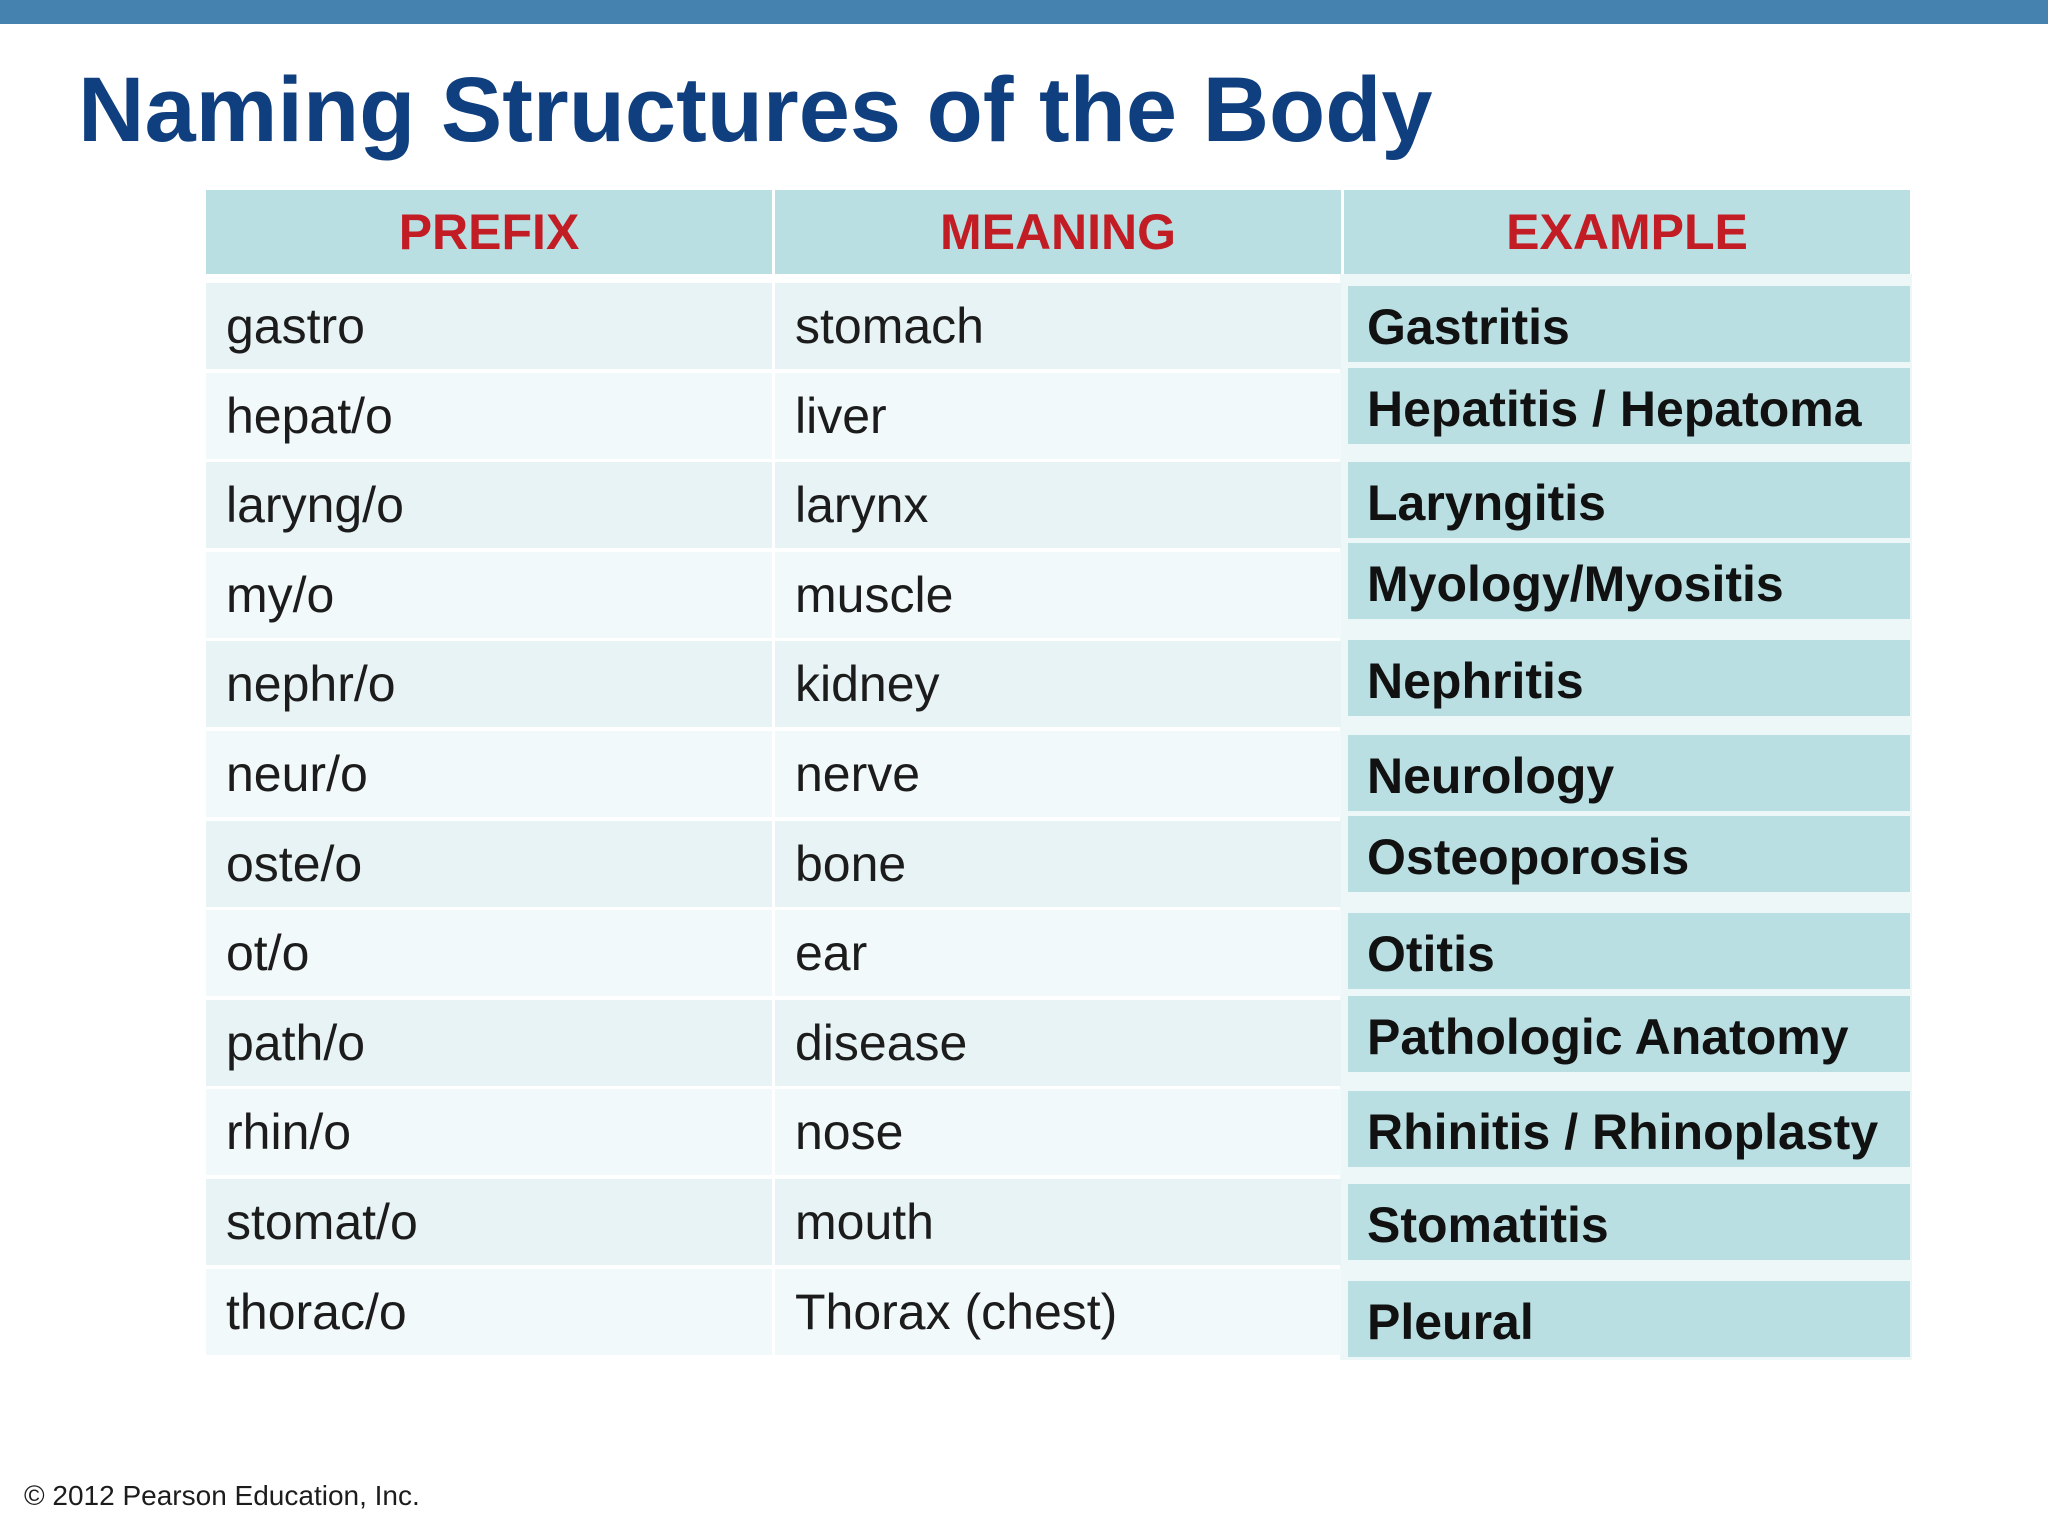 This screenshot has width=2048, height=1536. Describe the element at coordinates (489, 232) in the screenshot. I see `header-prefix: PREFIX` at that location.